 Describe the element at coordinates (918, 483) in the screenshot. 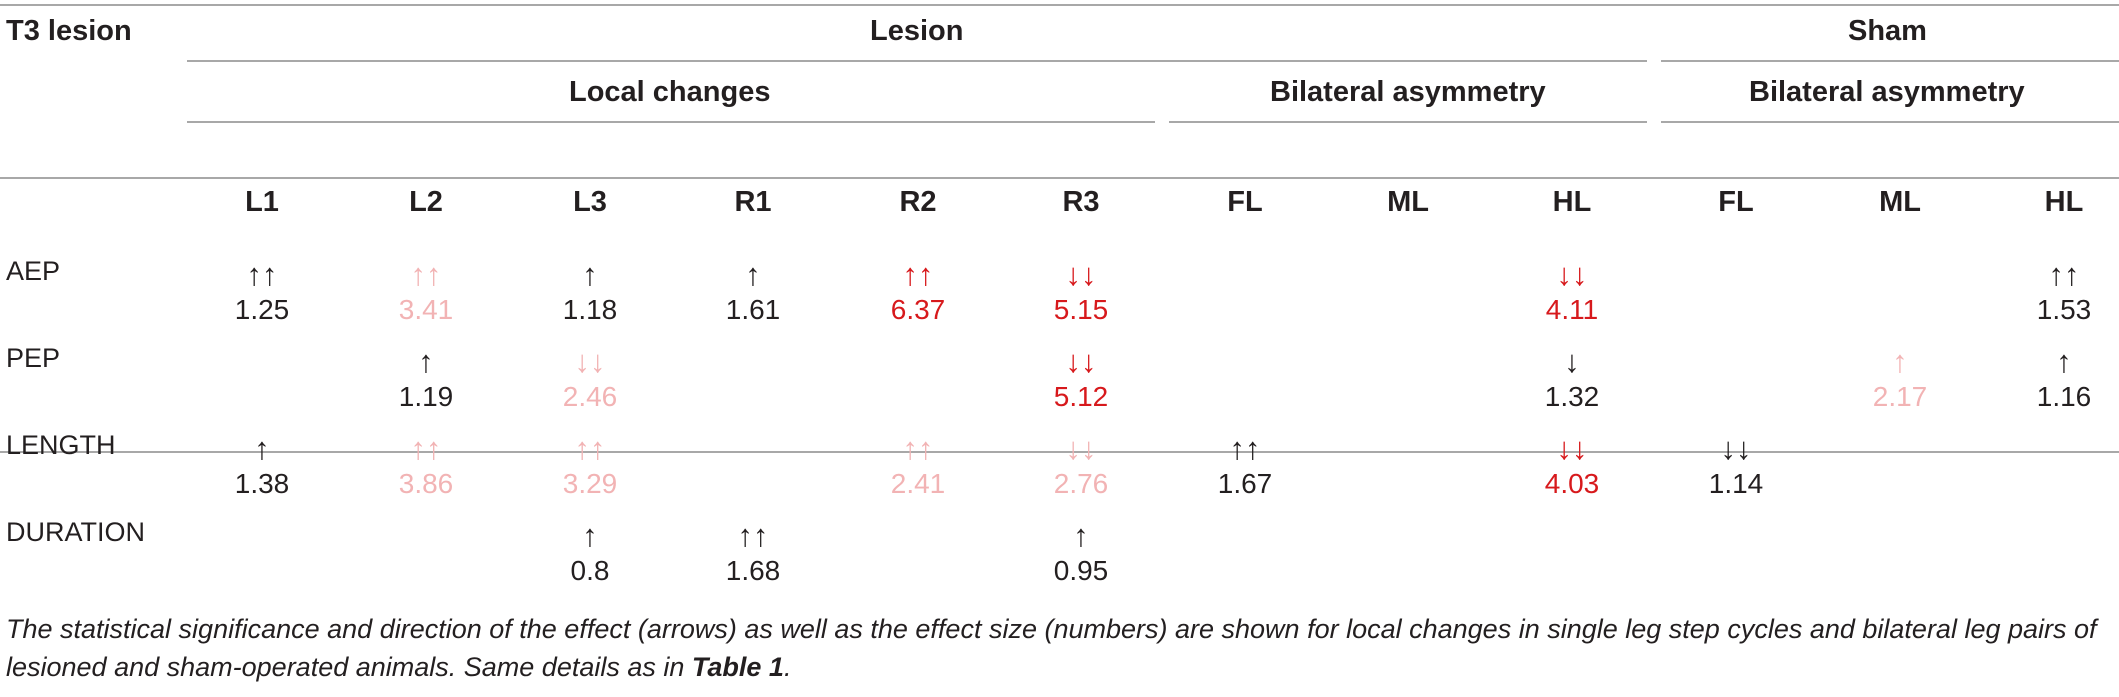

I see `effect-size-value: 2.41` at that location.